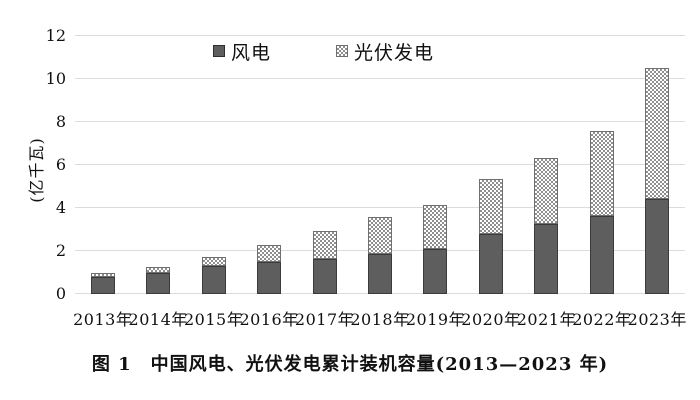 The image size is (700, 400). Describe the element at coordinates (269, 319) in the screenshot. I see `x-tick-label: 2016年` at that location.